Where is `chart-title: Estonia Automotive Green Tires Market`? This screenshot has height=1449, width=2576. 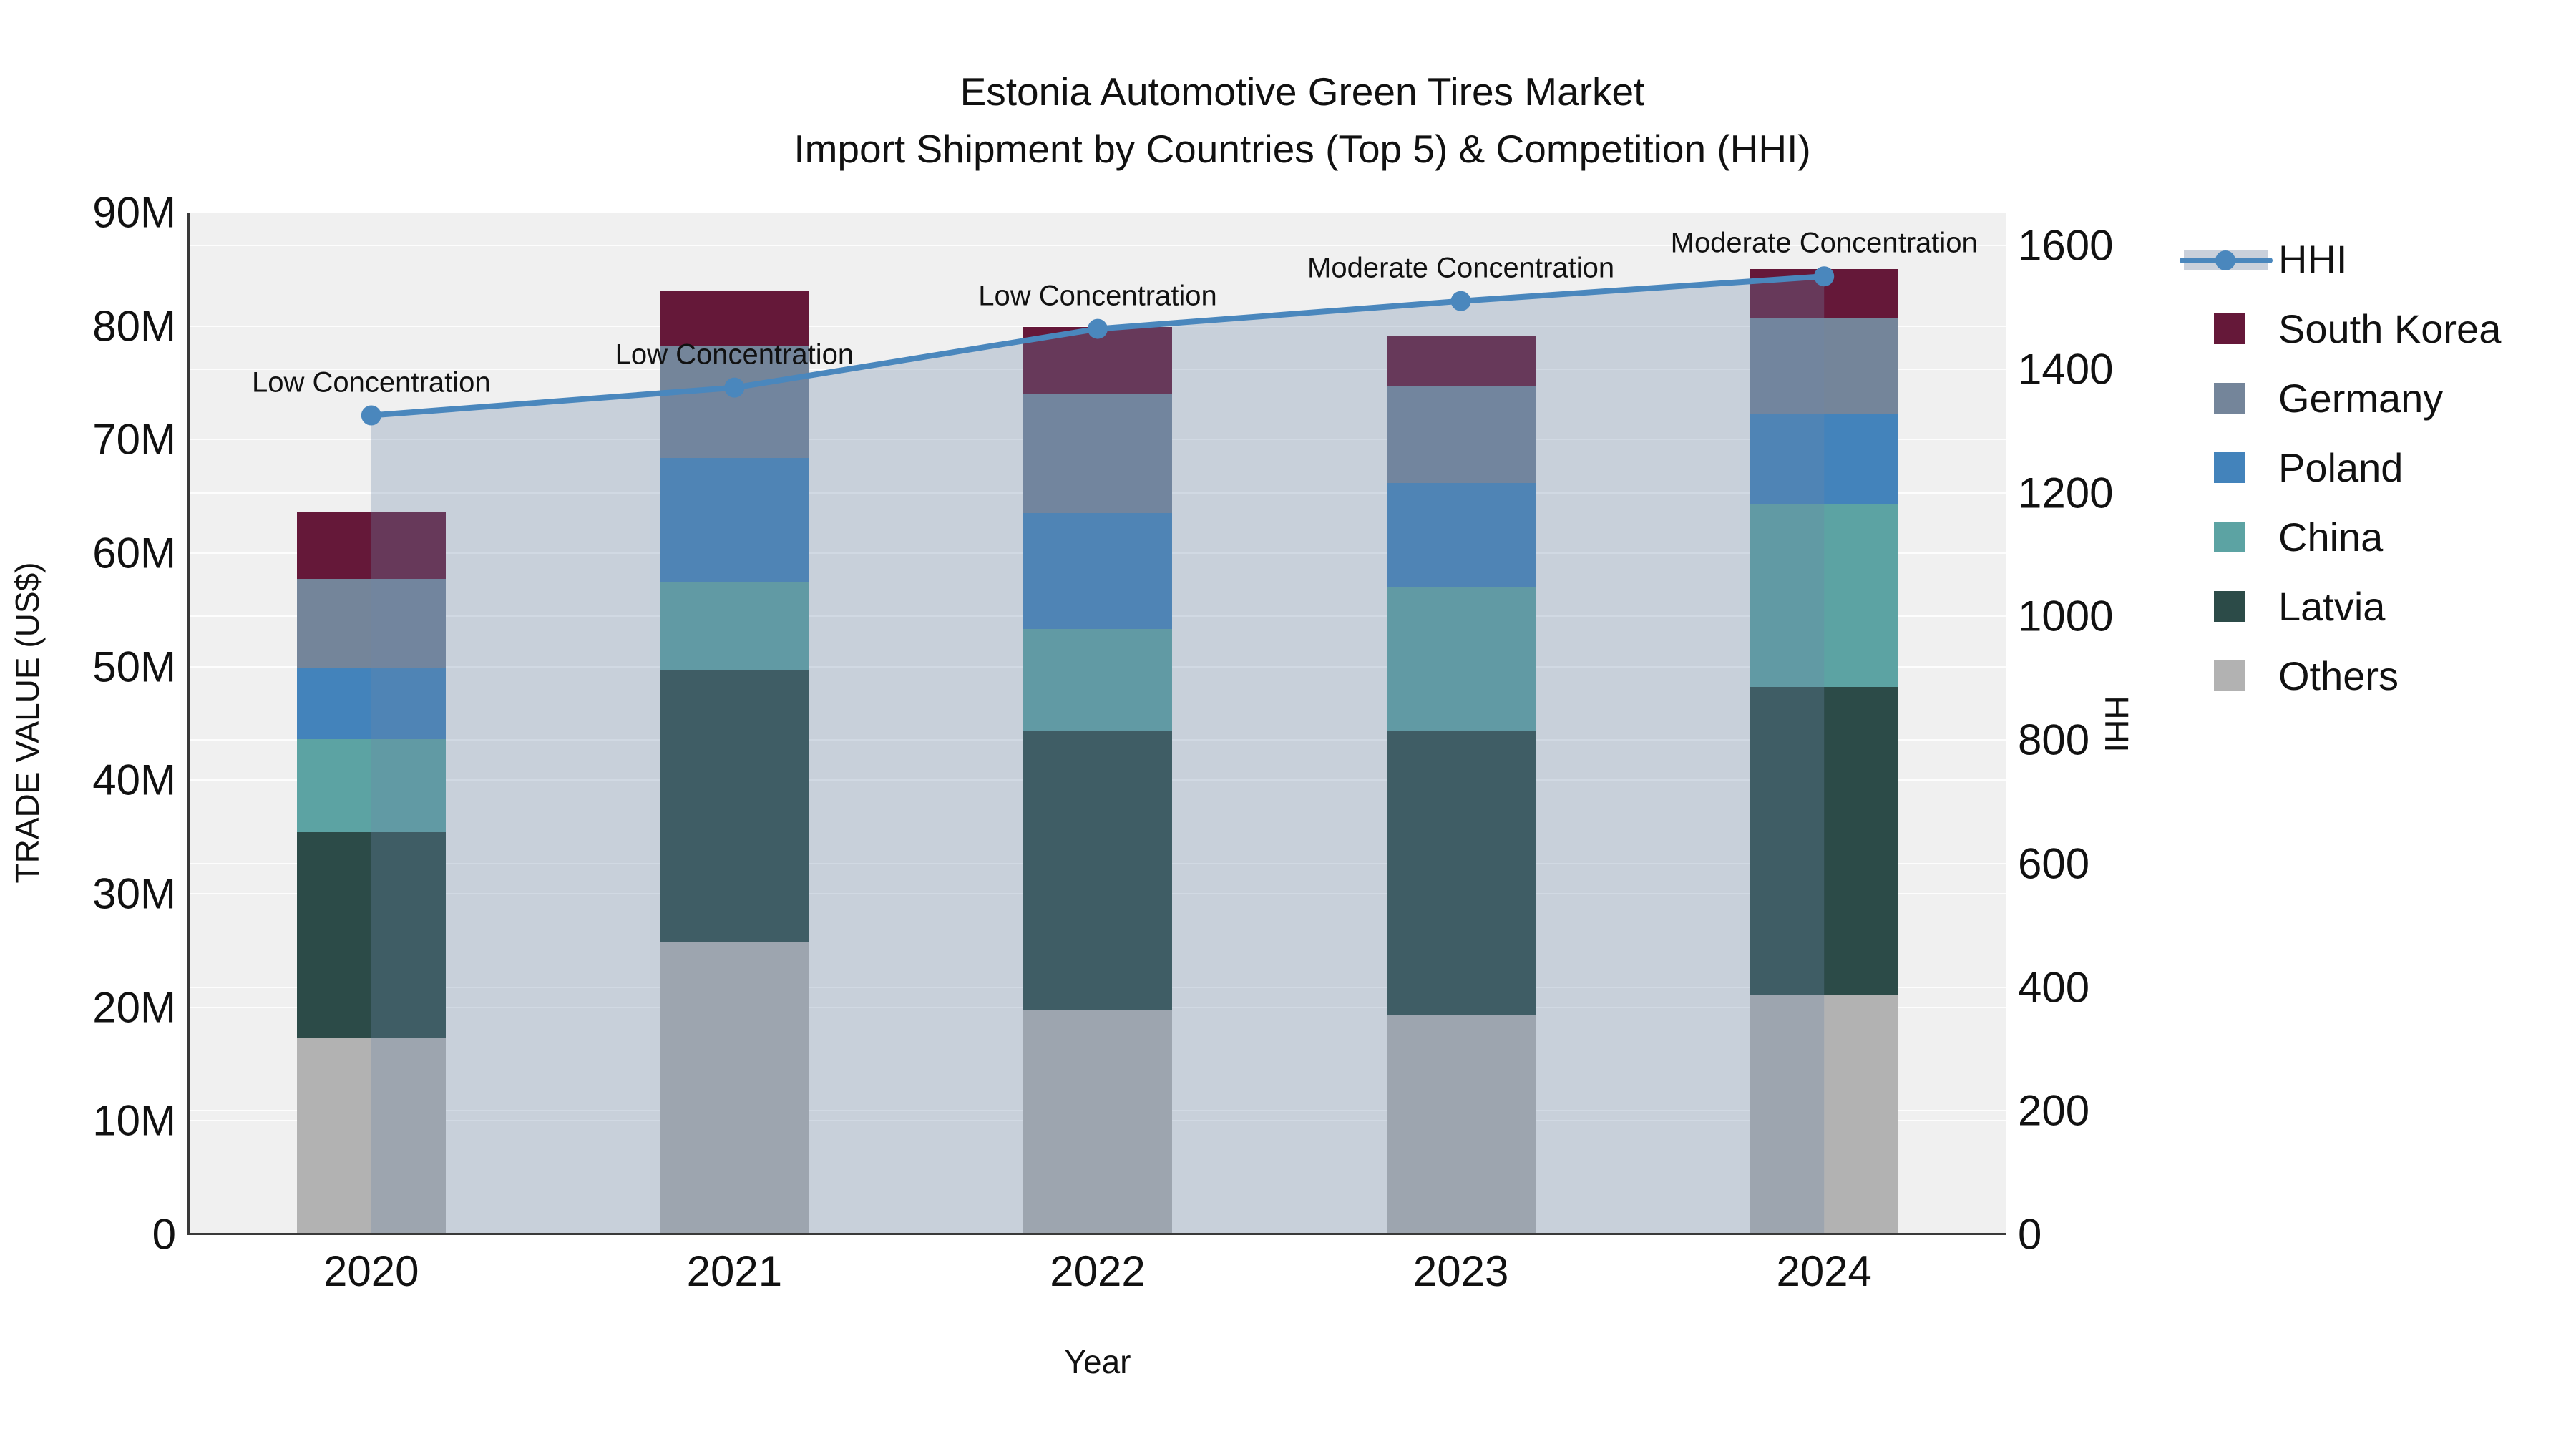 chart-title: Estonia Automotive Green Tires Market is located at coordinates (1302, 91).